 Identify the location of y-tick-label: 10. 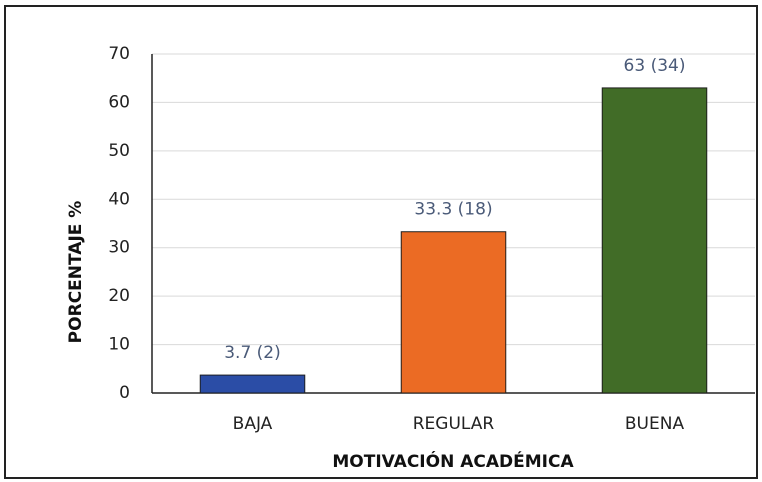
(119, 345).